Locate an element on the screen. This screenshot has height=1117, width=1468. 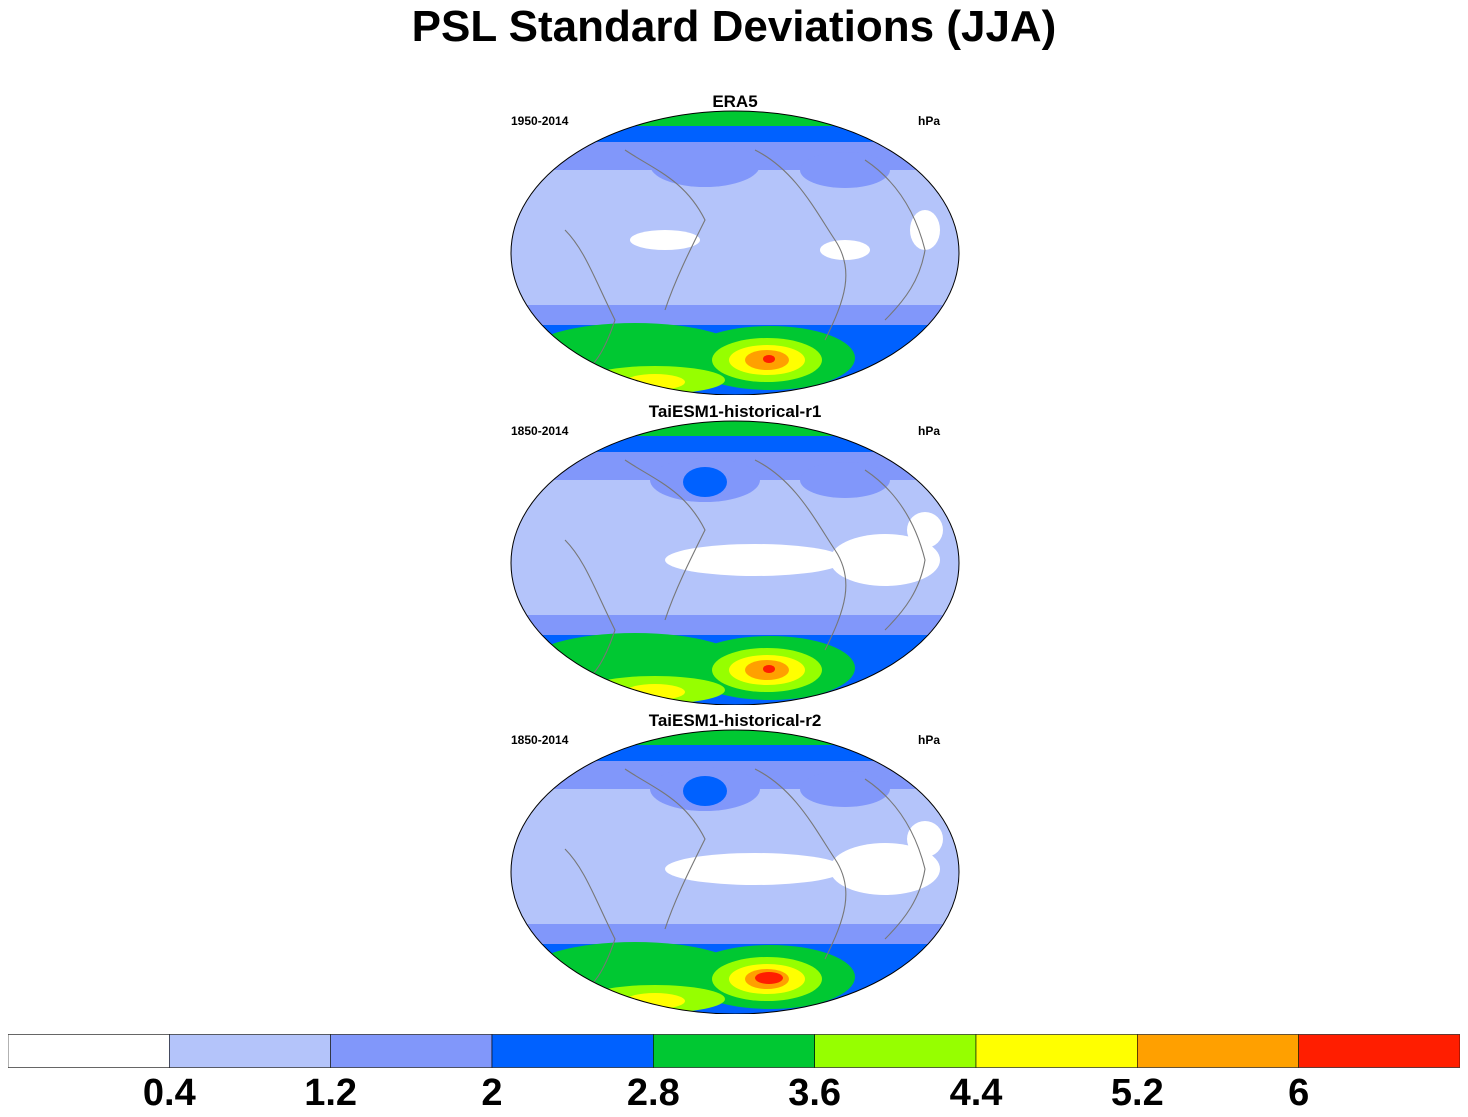
colorbar-tick-label: 2 is located at coordinates (492, 1093).